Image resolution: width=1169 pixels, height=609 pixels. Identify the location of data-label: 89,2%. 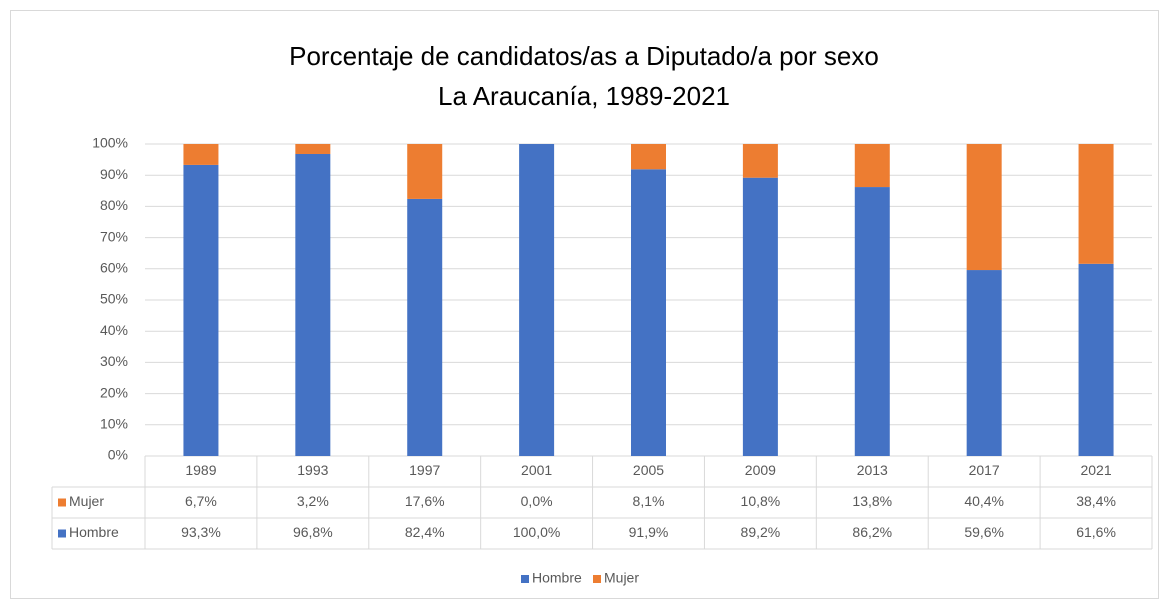
(761, 532).